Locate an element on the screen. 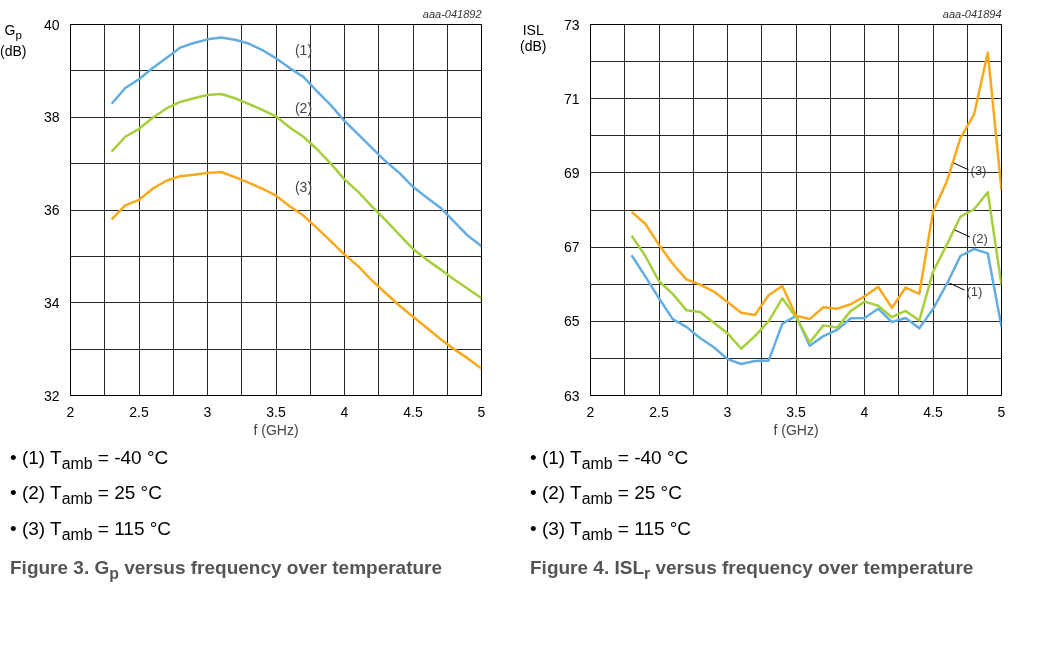 The height and width of the screenshot is (652, 1057). y-tick-label: 36 is located at coordinates (51, 210).